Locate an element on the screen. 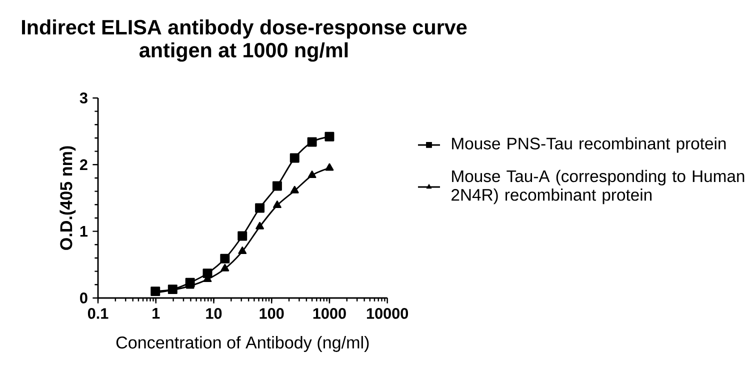 The height and width of the screenshot is (373, 754). y-tick-label: 3 is located at coordinates (84, 98).